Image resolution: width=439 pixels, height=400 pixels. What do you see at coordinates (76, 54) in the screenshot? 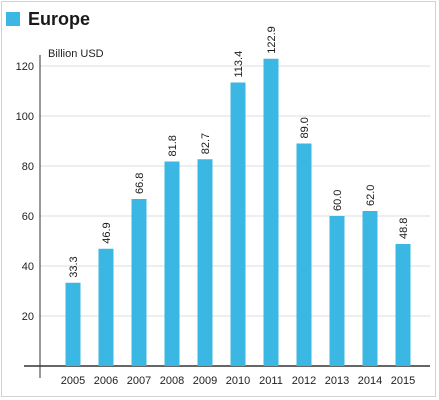
I see `y-axis-label: Billion USD` at bounding box center [76, 54].